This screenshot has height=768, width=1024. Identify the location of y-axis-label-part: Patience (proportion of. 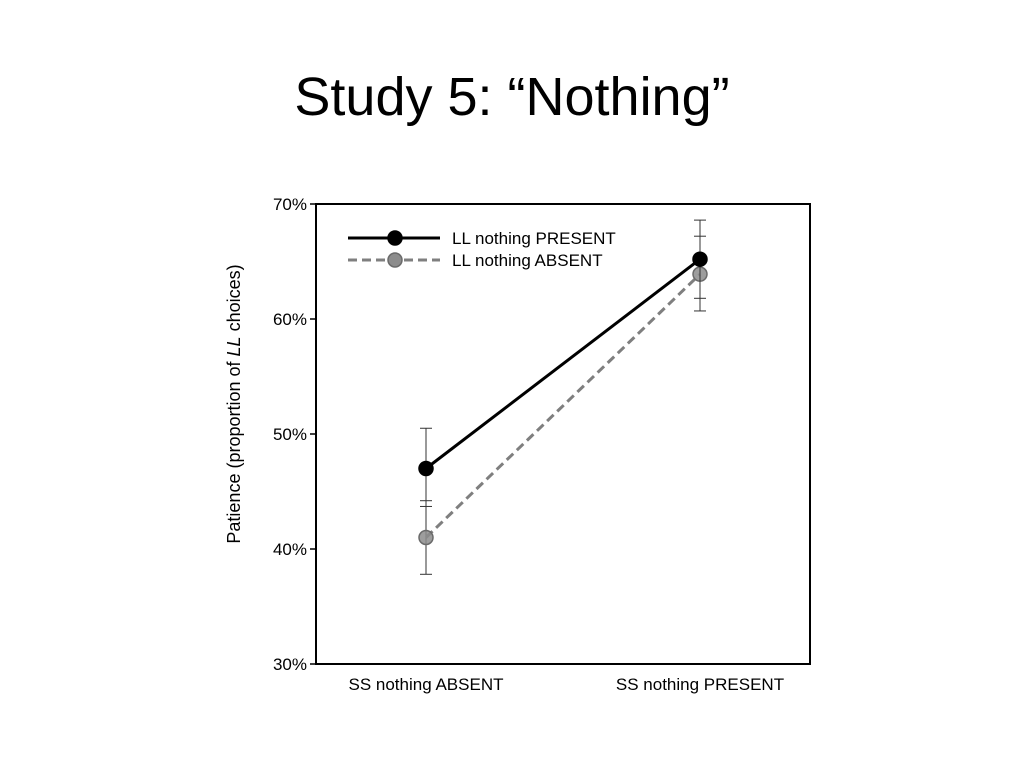
(234, 449).